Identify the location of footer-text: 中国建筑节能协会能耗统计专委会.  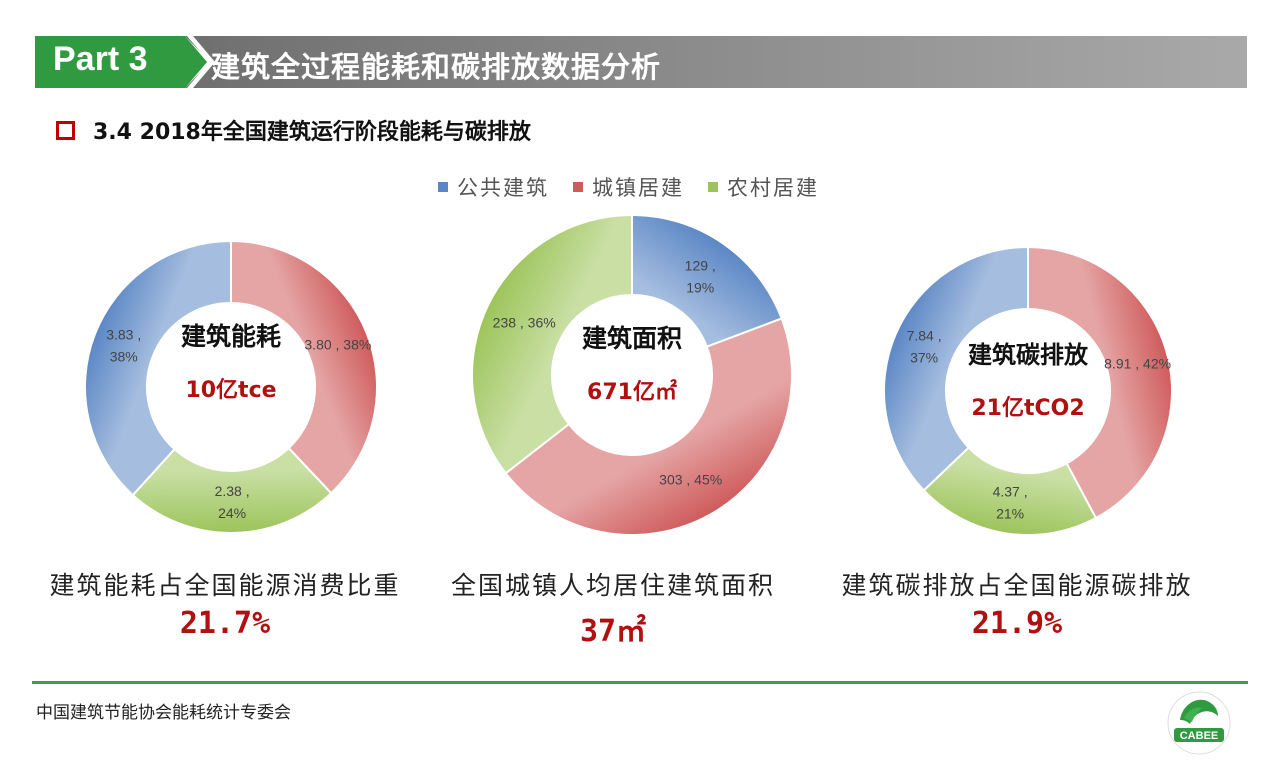
(163, 713).